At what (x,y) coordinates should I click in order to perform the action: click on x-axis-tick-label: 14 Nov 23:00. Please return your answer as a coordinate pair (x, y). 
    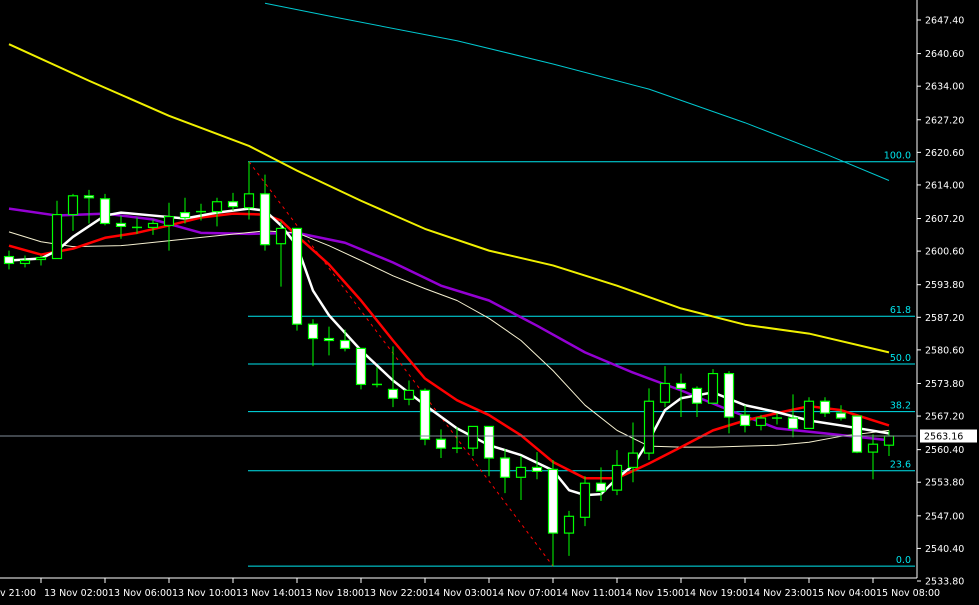
    Looking at the image, I should click on (780, 593).